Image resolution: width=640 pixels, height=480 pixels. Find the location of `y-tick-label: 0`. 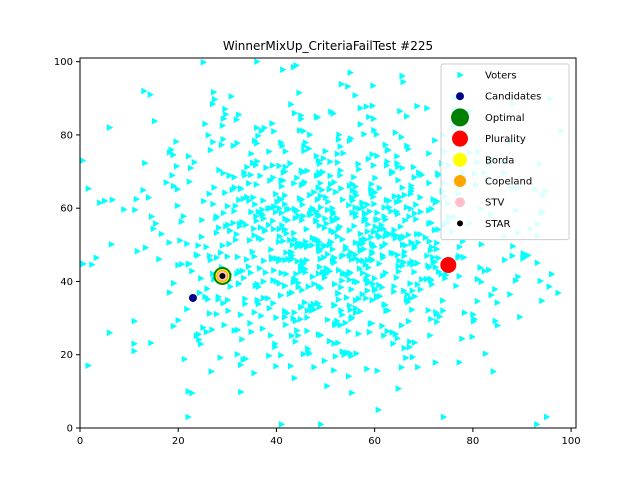

y-tick-label: 0 is located at coordinates (70, 429).